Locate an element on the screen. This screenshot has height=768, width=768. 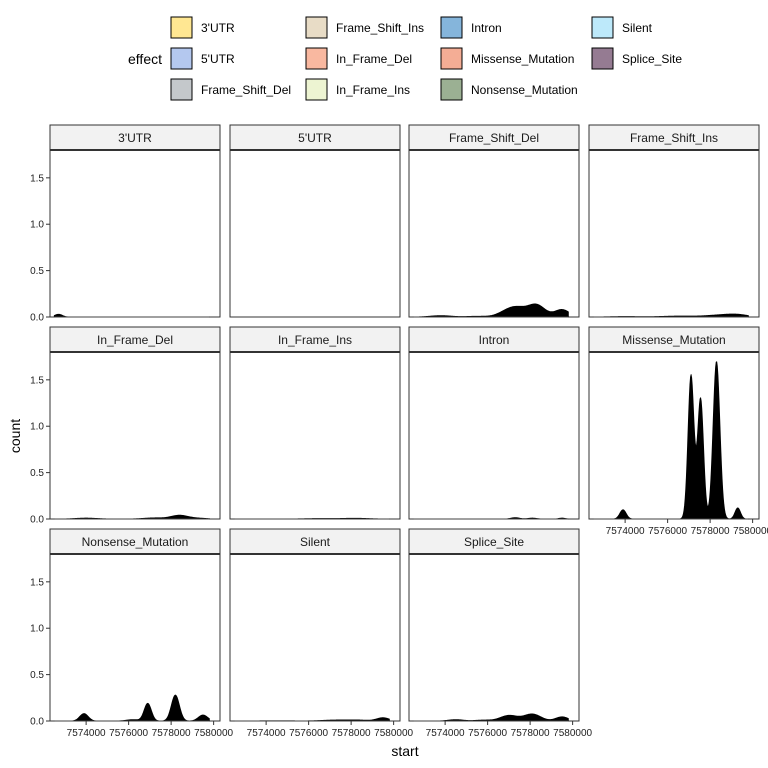
legend-label: Frame_Shift_Ins is located at coordinates (380, 28).